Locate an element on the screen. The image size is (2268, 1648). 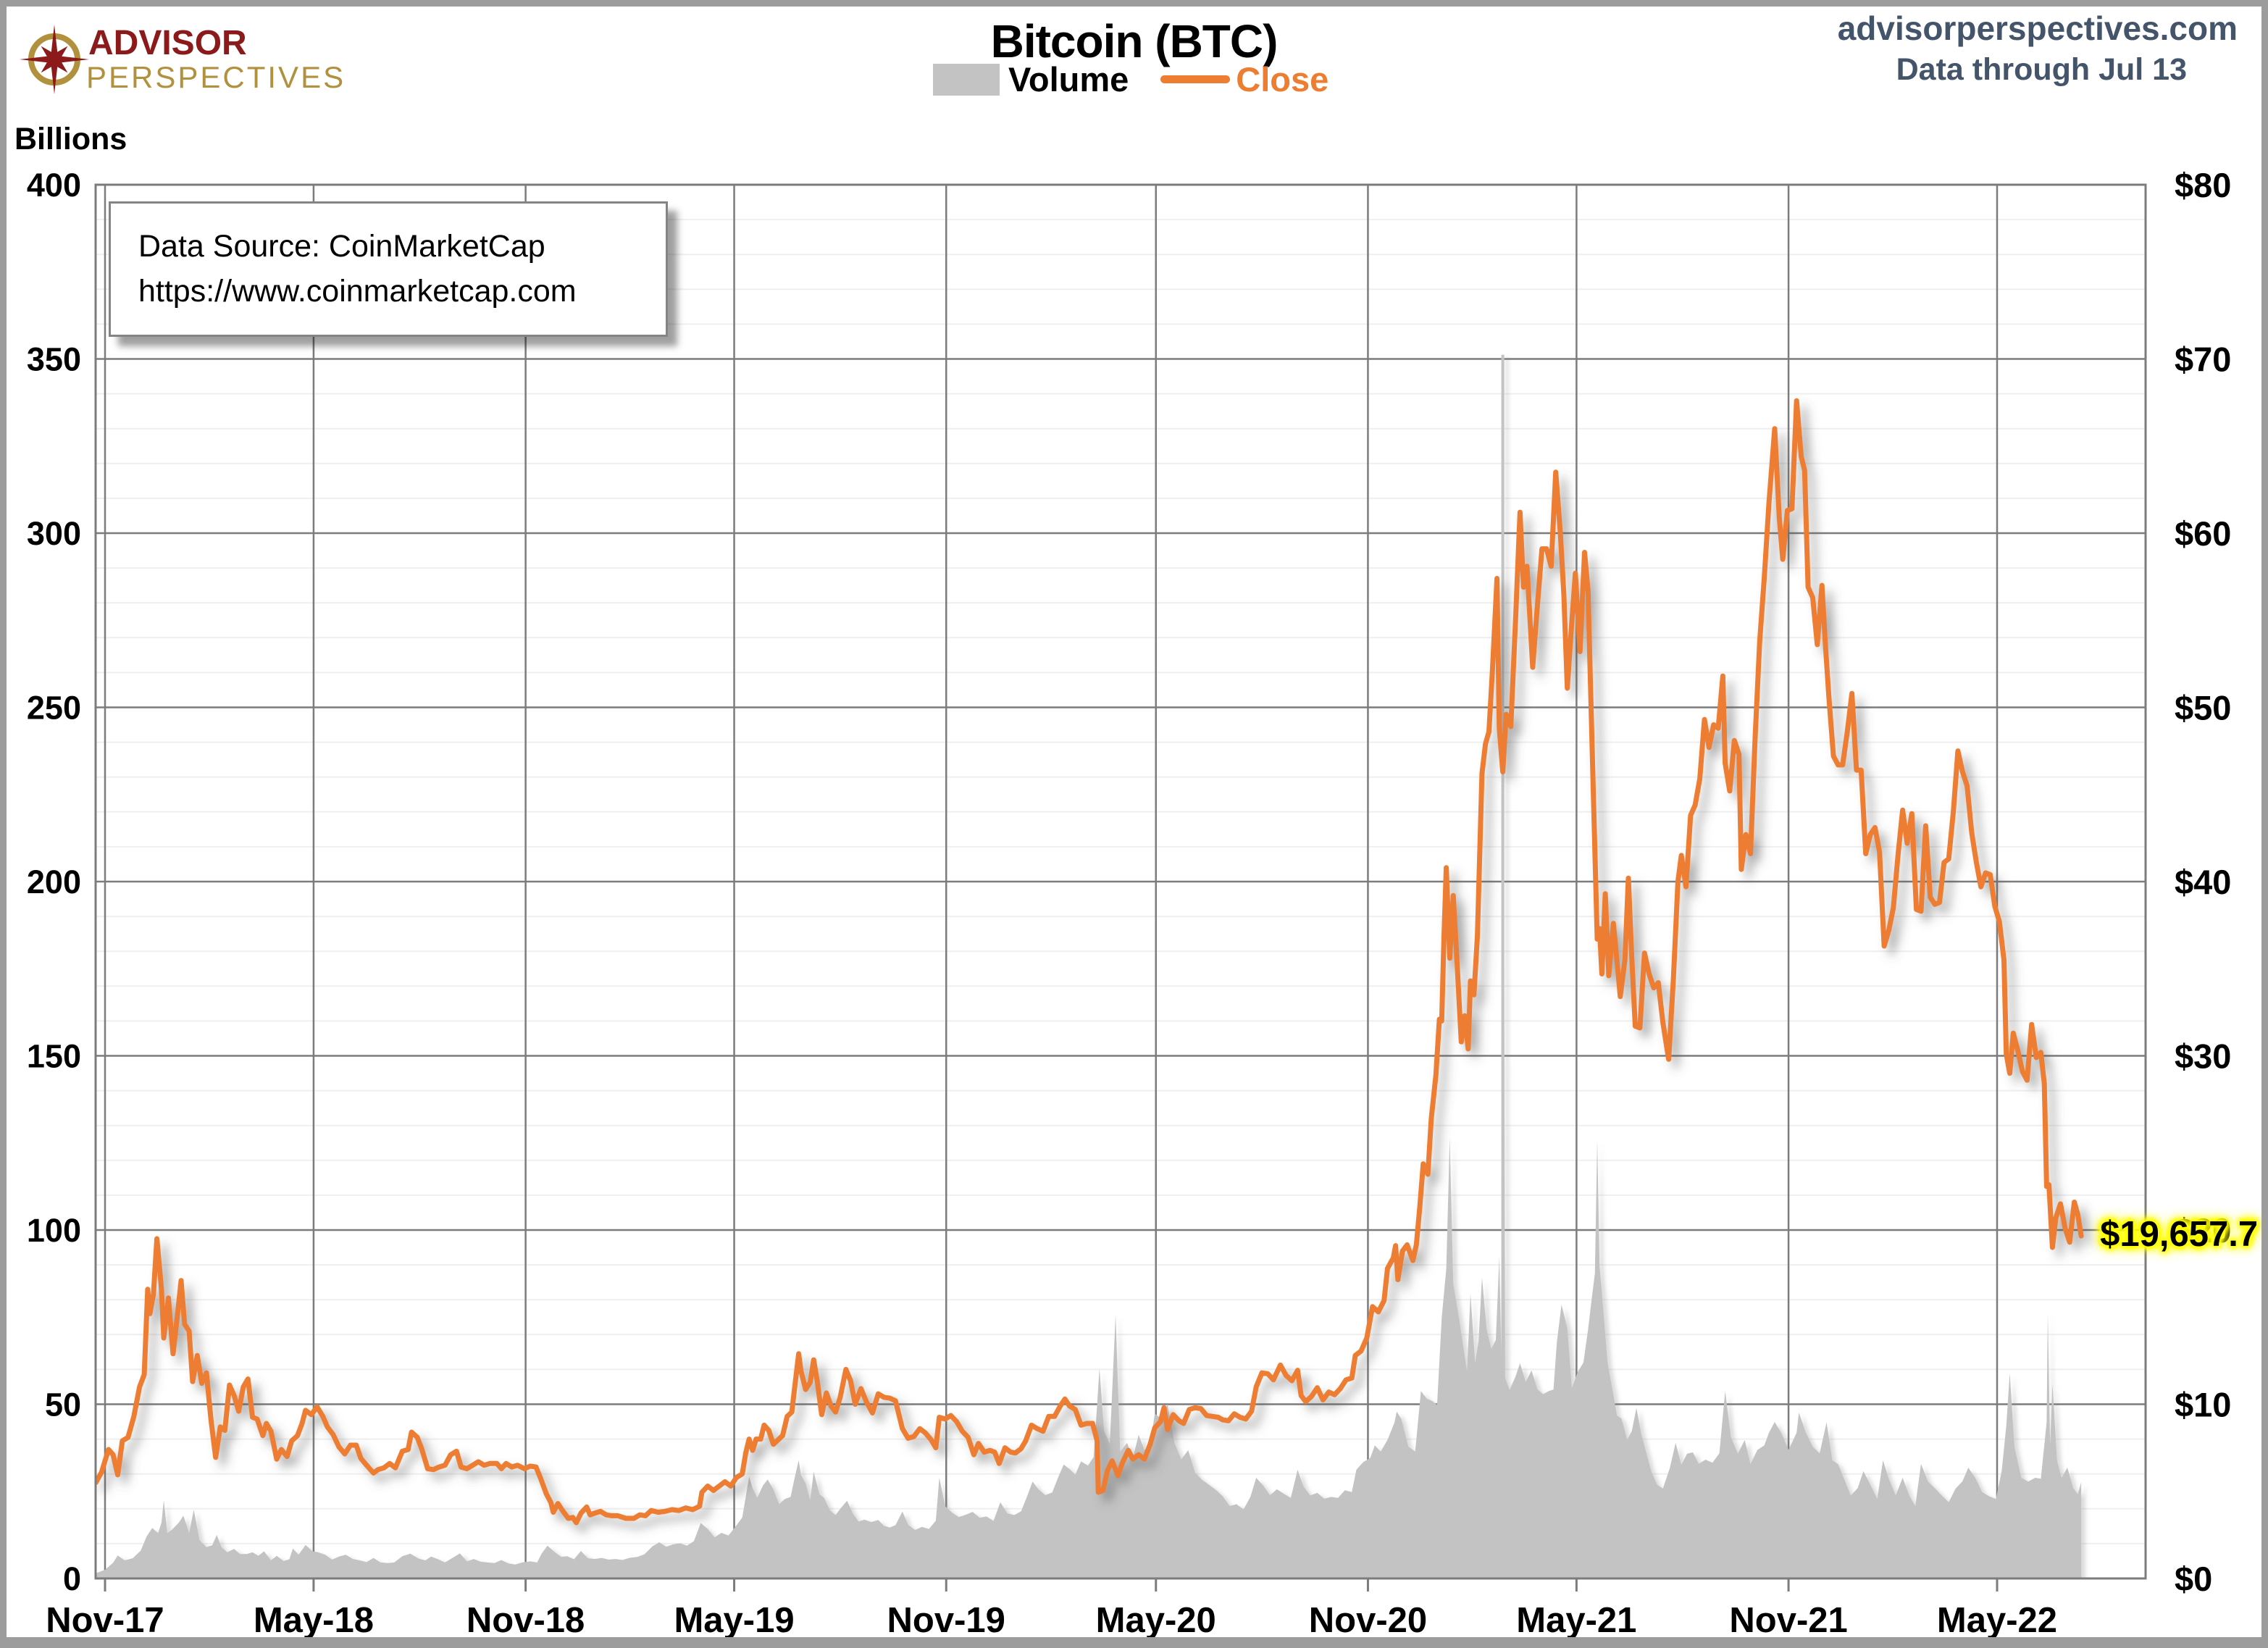
last-price-annotation: $19,657.7 is located at coordinates (2180, 1235).